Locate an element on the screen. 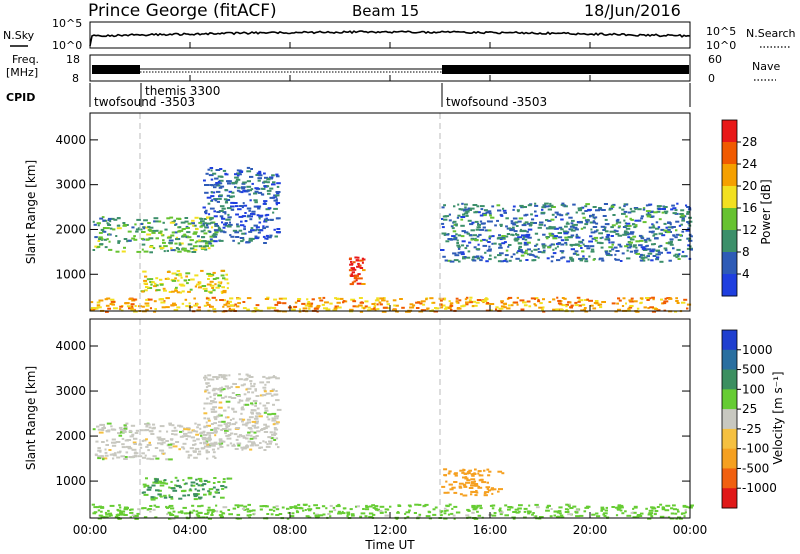 This screenshot has width=800, height=554. x-tick-label: 16:00 is located at coordinates (490, 530).